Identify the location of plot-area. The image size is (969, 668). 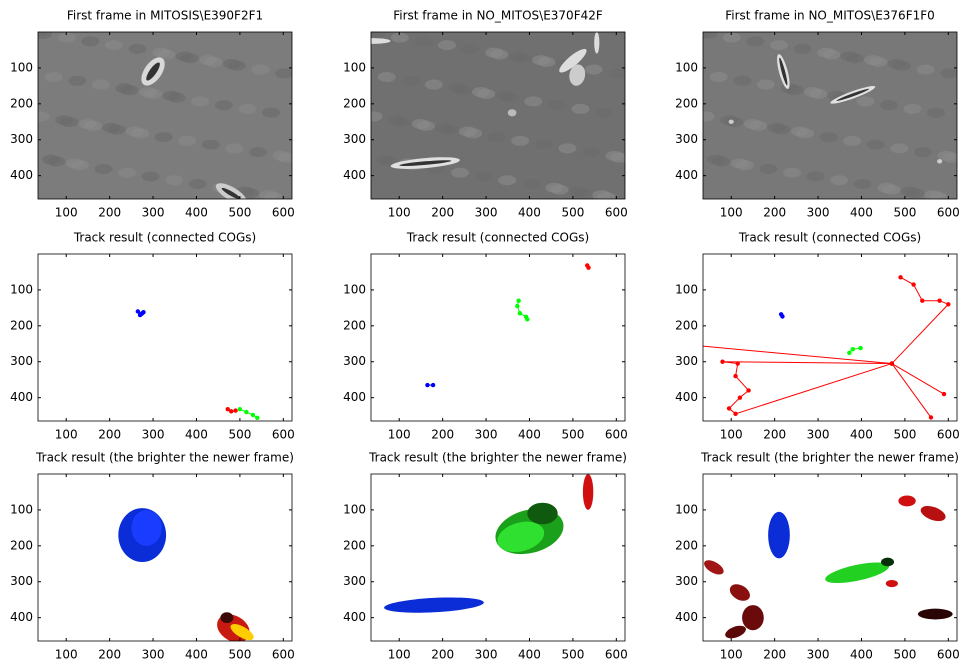
(165, 557).